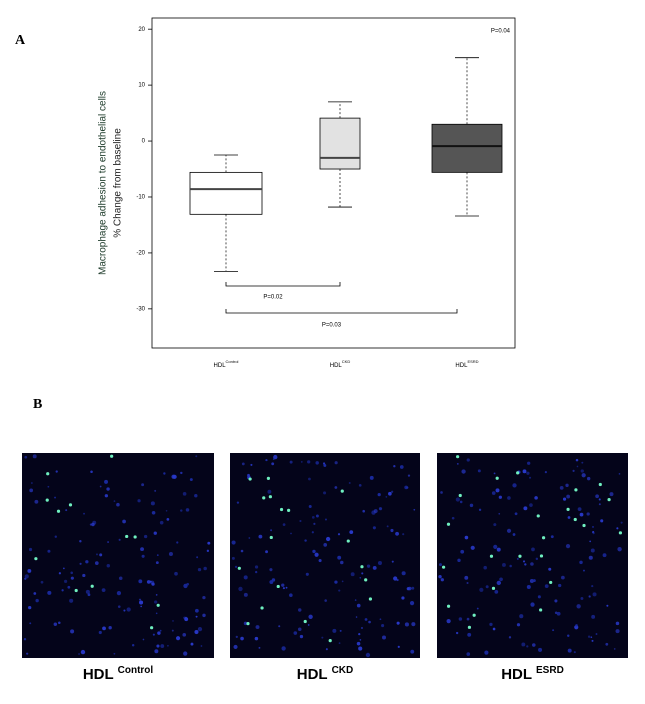 Image resolution: width=645 pixels, height=704 pixels. I want to click on y-tick-label: 10, so click(141, 86).